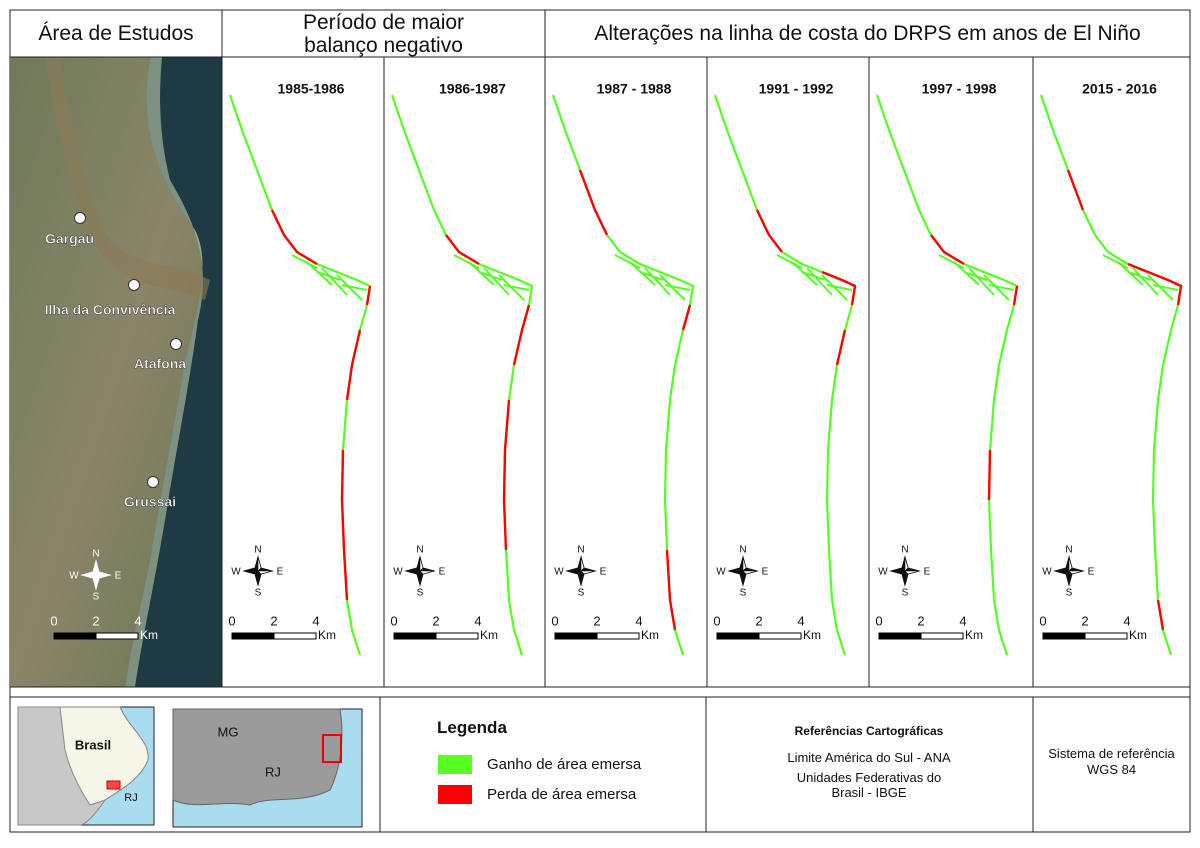 The height and width of the screenshot is (848, 1200). What do you see at coordinates (311, 89) in the screenshot?
I see `panel-title: 1985-1986` at bounding box center [311, 89].